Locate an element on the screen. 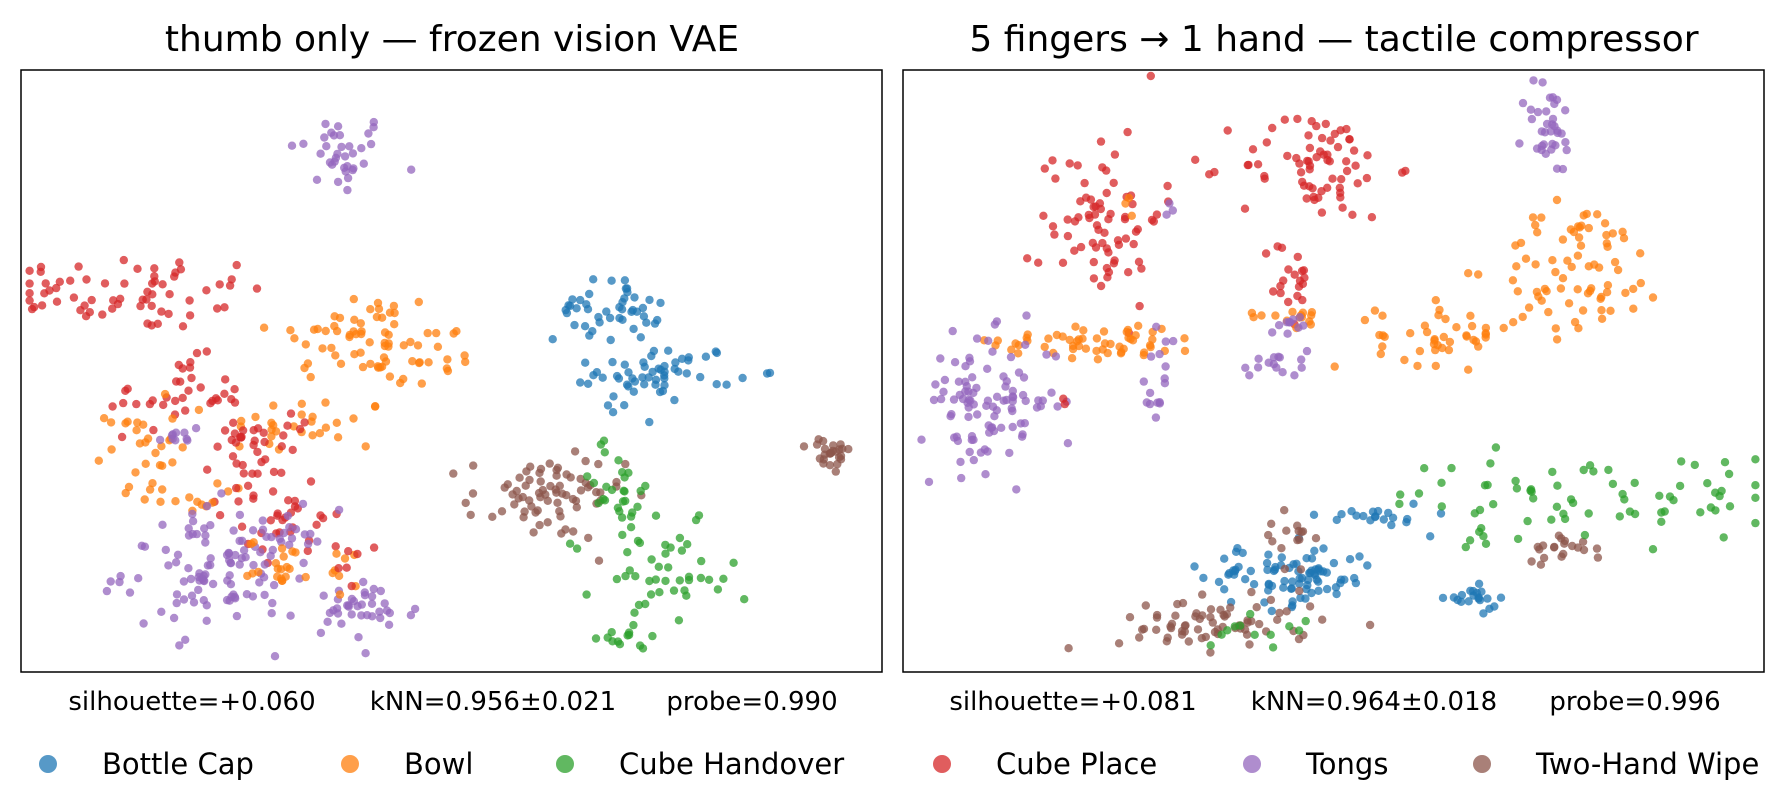 Image resolution: width=1786 pixels, height=807 pixels. panel-2-silhouette: silhouette=+0.081 is located at coordinates (1072, 702).